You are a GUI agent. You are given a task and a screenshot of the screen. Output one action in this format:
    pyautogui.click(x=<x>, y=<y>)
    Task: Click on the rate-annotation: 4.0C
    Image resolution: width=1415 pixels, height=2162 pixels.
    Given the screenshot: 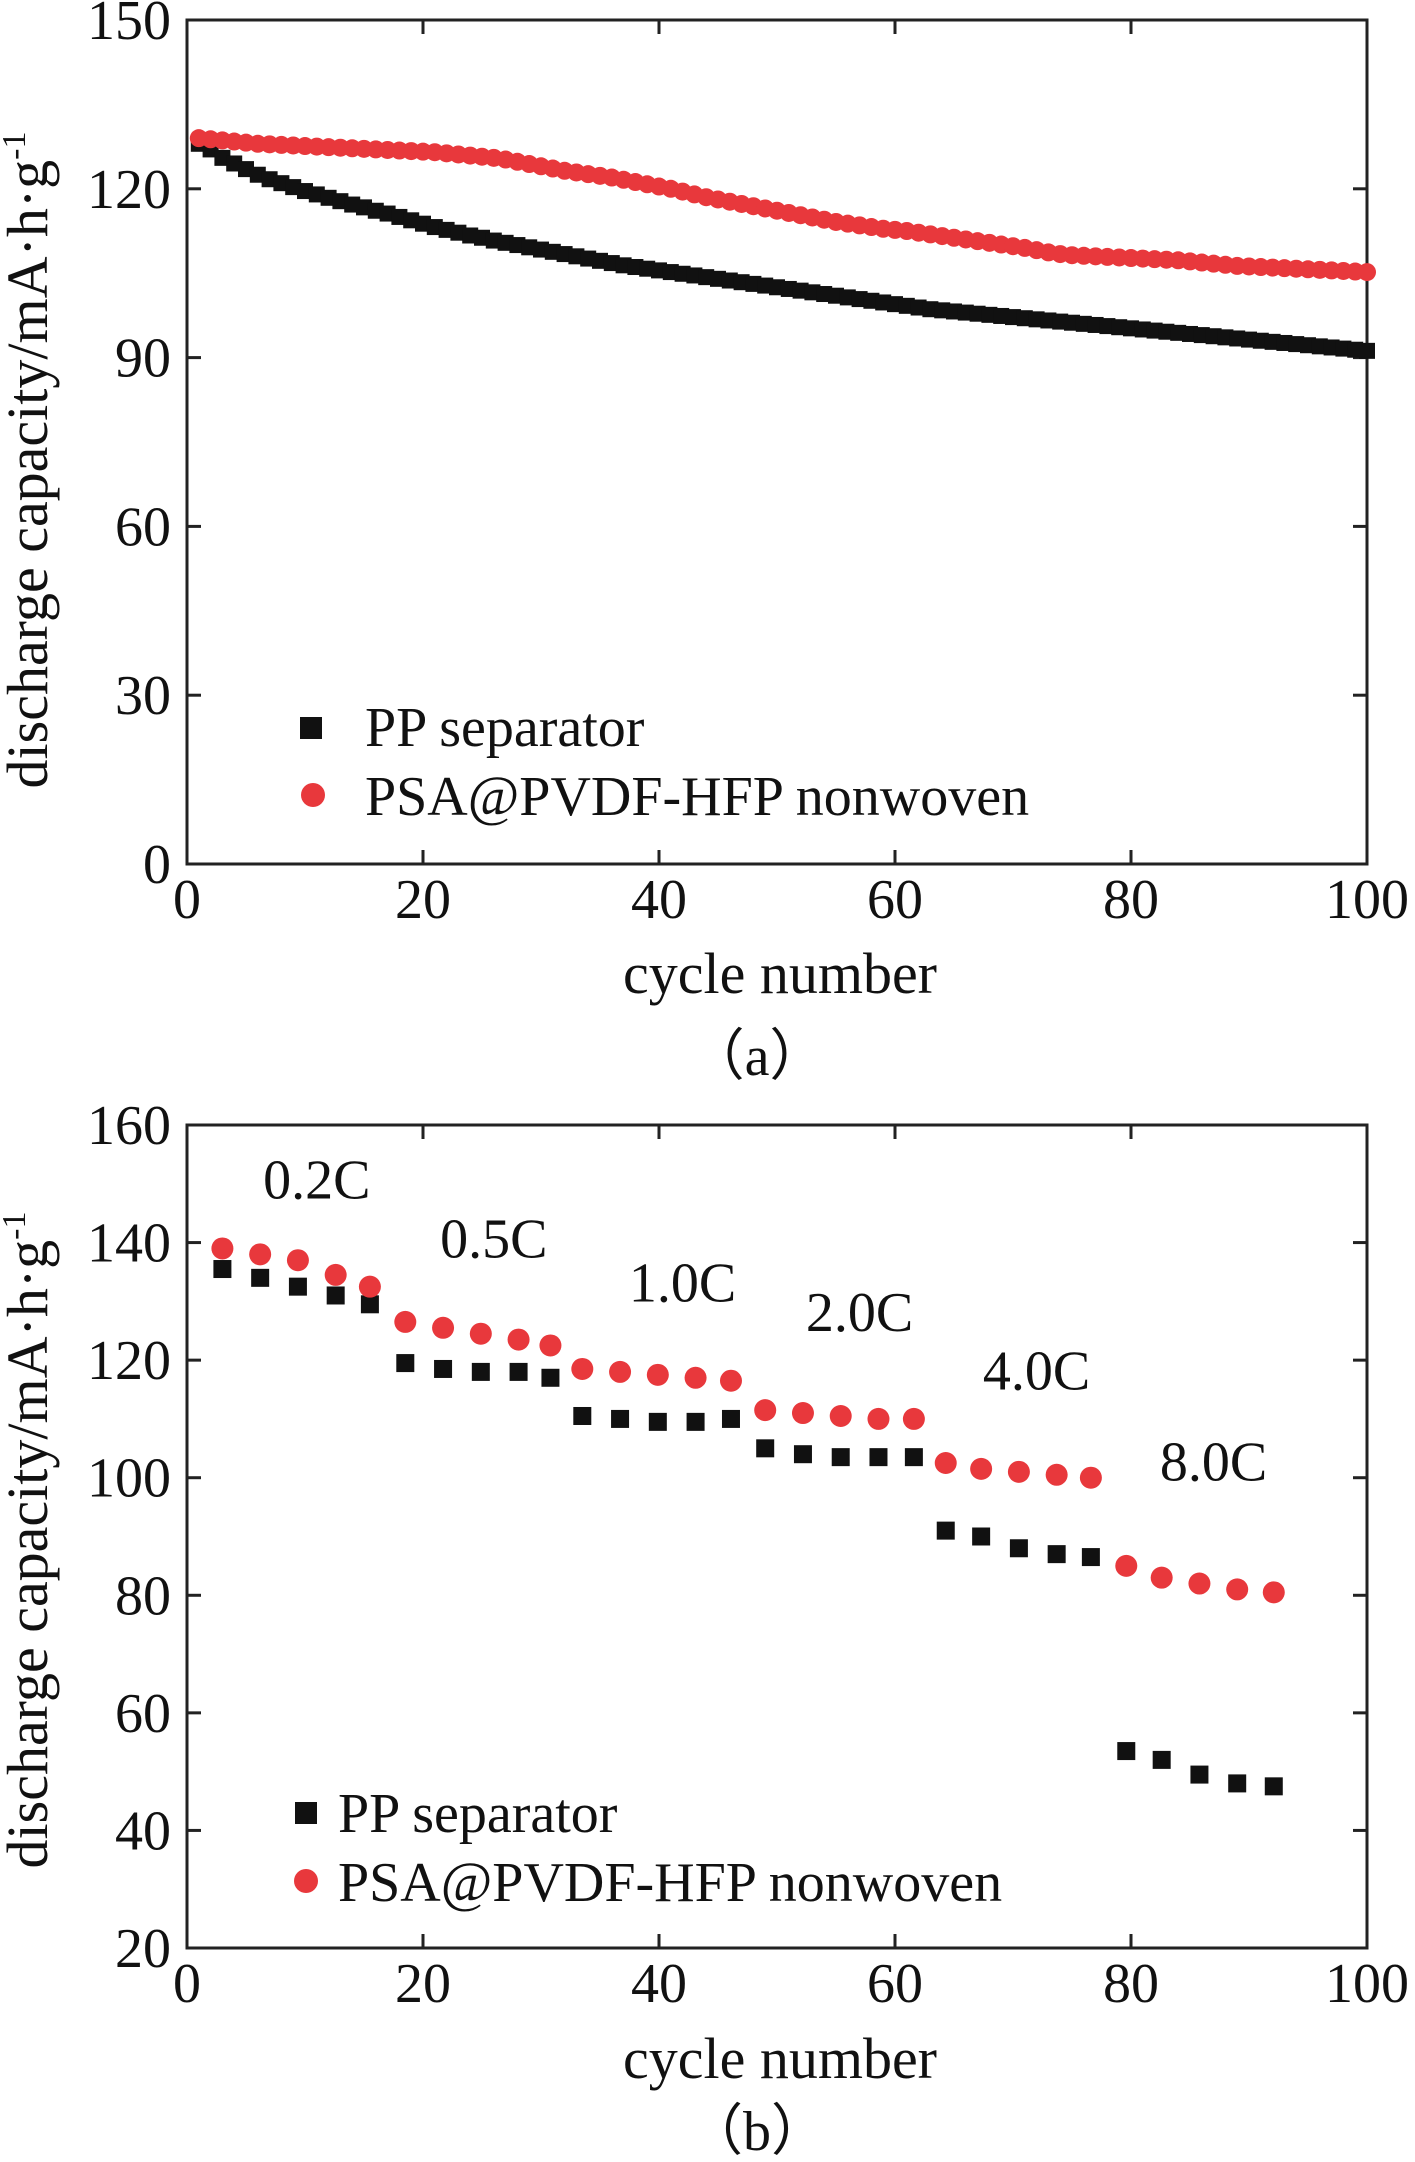 What is the action you would take?
    pyautogui.click(x=1036, y=1372)
    